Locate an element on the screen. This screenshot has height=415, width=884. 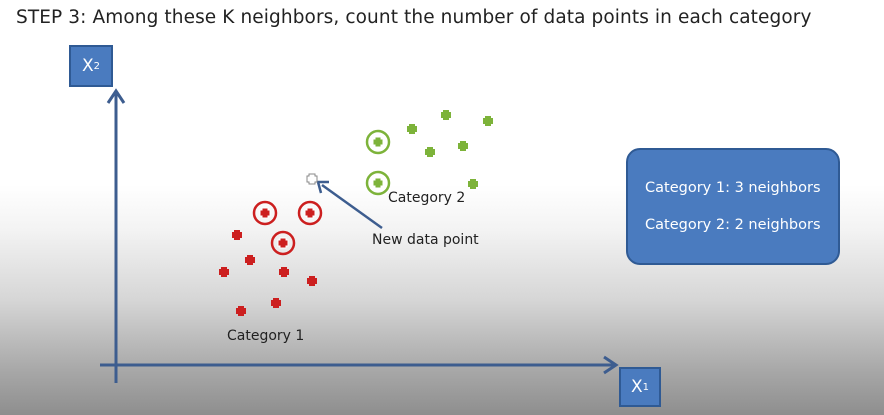
new-point-label: New data point is located at coordinates (425, 240).